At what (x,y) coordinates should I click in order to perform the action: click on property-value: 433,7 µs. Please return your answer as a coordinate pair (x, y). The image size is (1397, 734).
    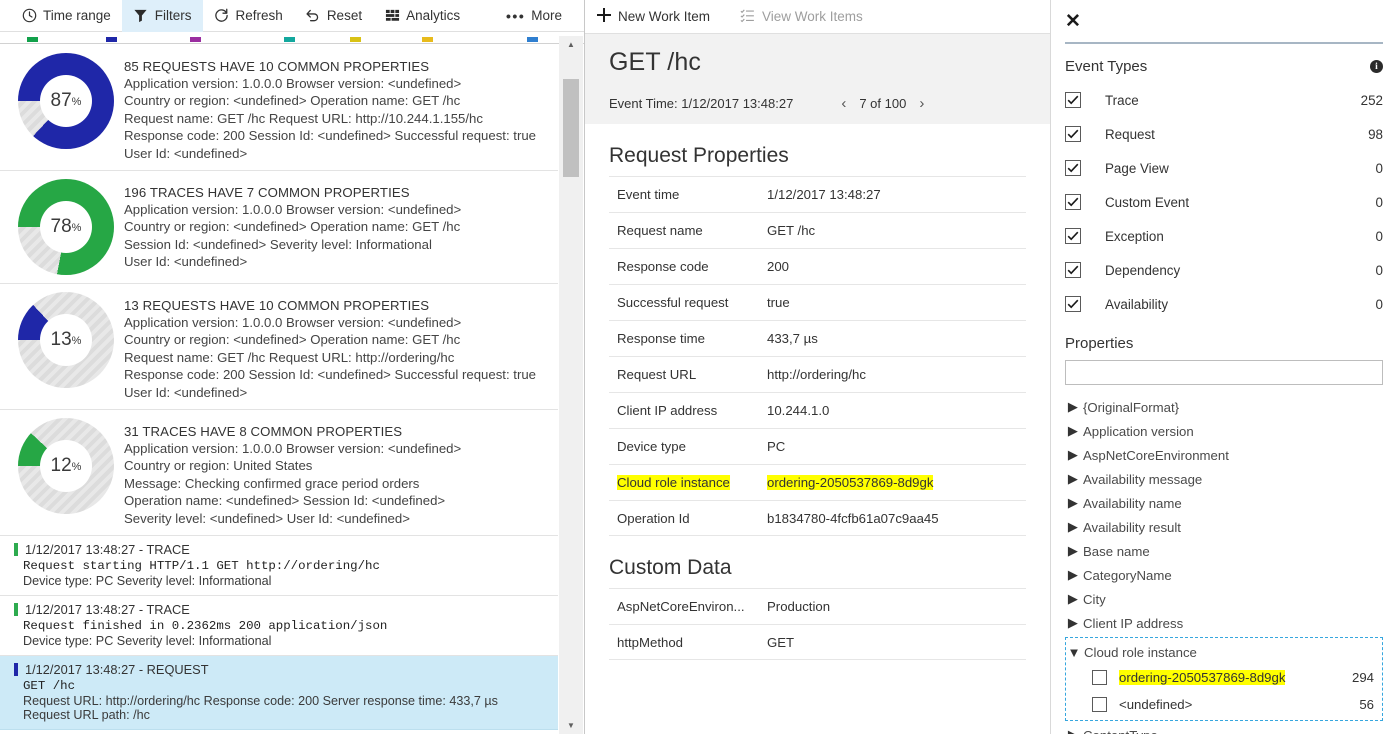
    Looking at the image, I should click on (792, 338).